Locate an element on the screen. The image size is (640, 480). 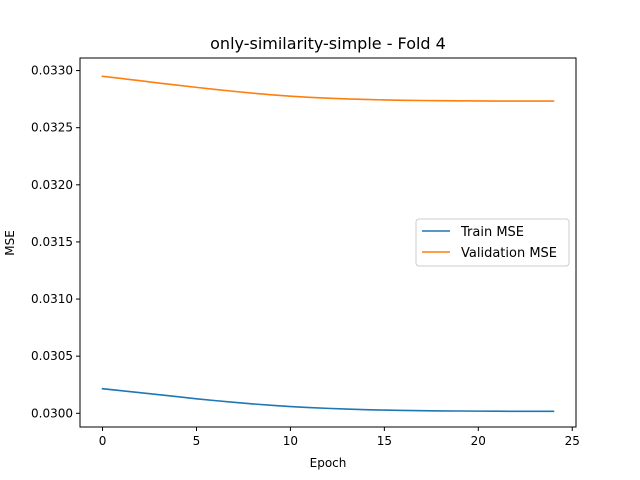
x-tick-label: 10 is located at coordinates (290, 441).